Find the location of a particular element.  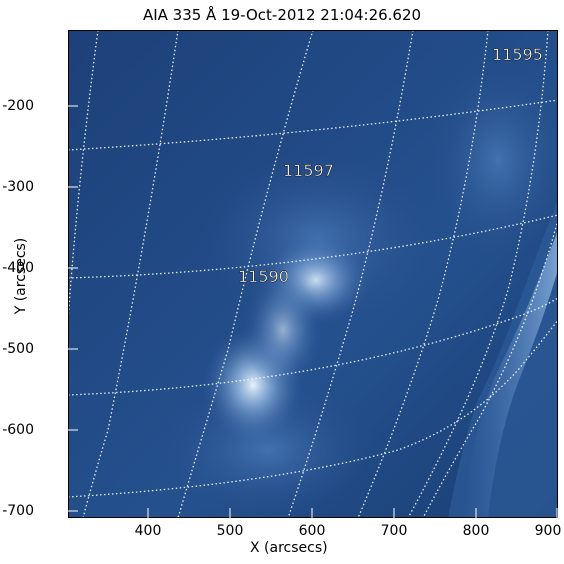

image-title: AIA 335 Å 19-Oct-2012 21:04:26.620 is located at coordinates (282, 15).